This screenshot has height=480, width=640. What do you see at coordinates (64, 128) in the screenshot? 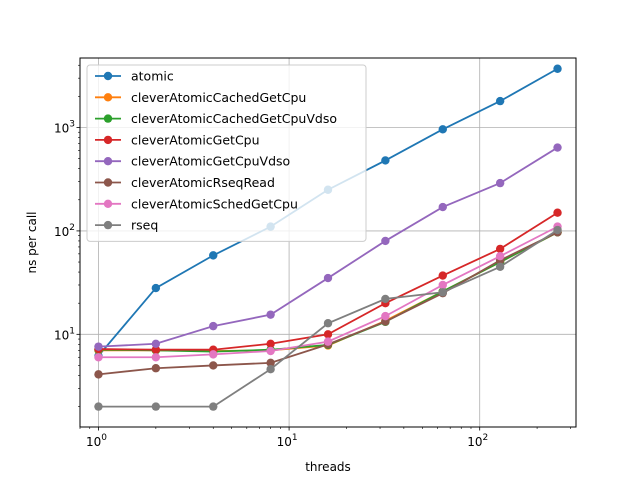
I see `y-tick-label: 10³` at bounding box center [64, 128].